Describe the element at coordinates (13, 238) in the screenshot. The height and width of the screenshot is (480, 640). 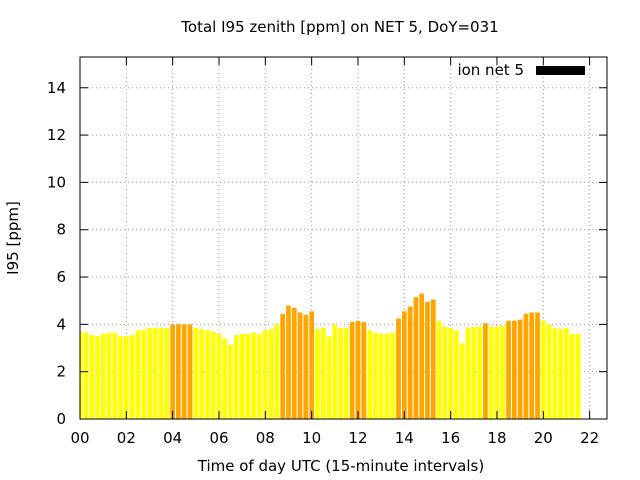
I see `y-axis-label: I95 [ppm]` at that location.